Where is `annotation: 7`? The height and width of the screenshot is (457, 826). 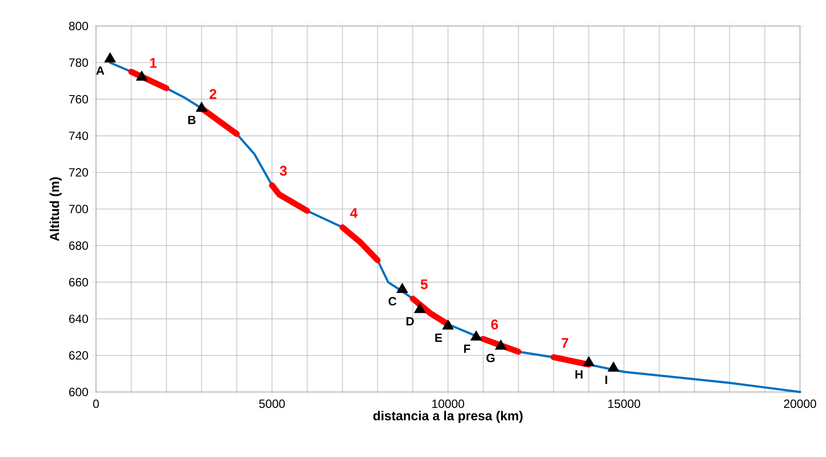 annotation: 7 is located at coordinates (565, 343).